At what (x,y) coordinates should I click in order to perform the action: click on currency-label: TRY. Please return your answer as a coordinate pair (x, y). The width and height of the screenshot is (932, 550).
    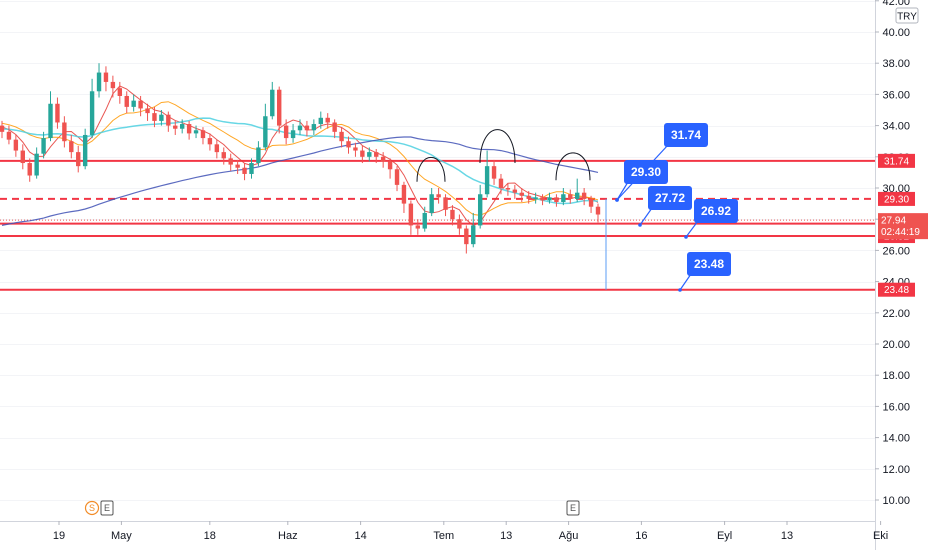
    Looking at the image, I should click on (907, 17).